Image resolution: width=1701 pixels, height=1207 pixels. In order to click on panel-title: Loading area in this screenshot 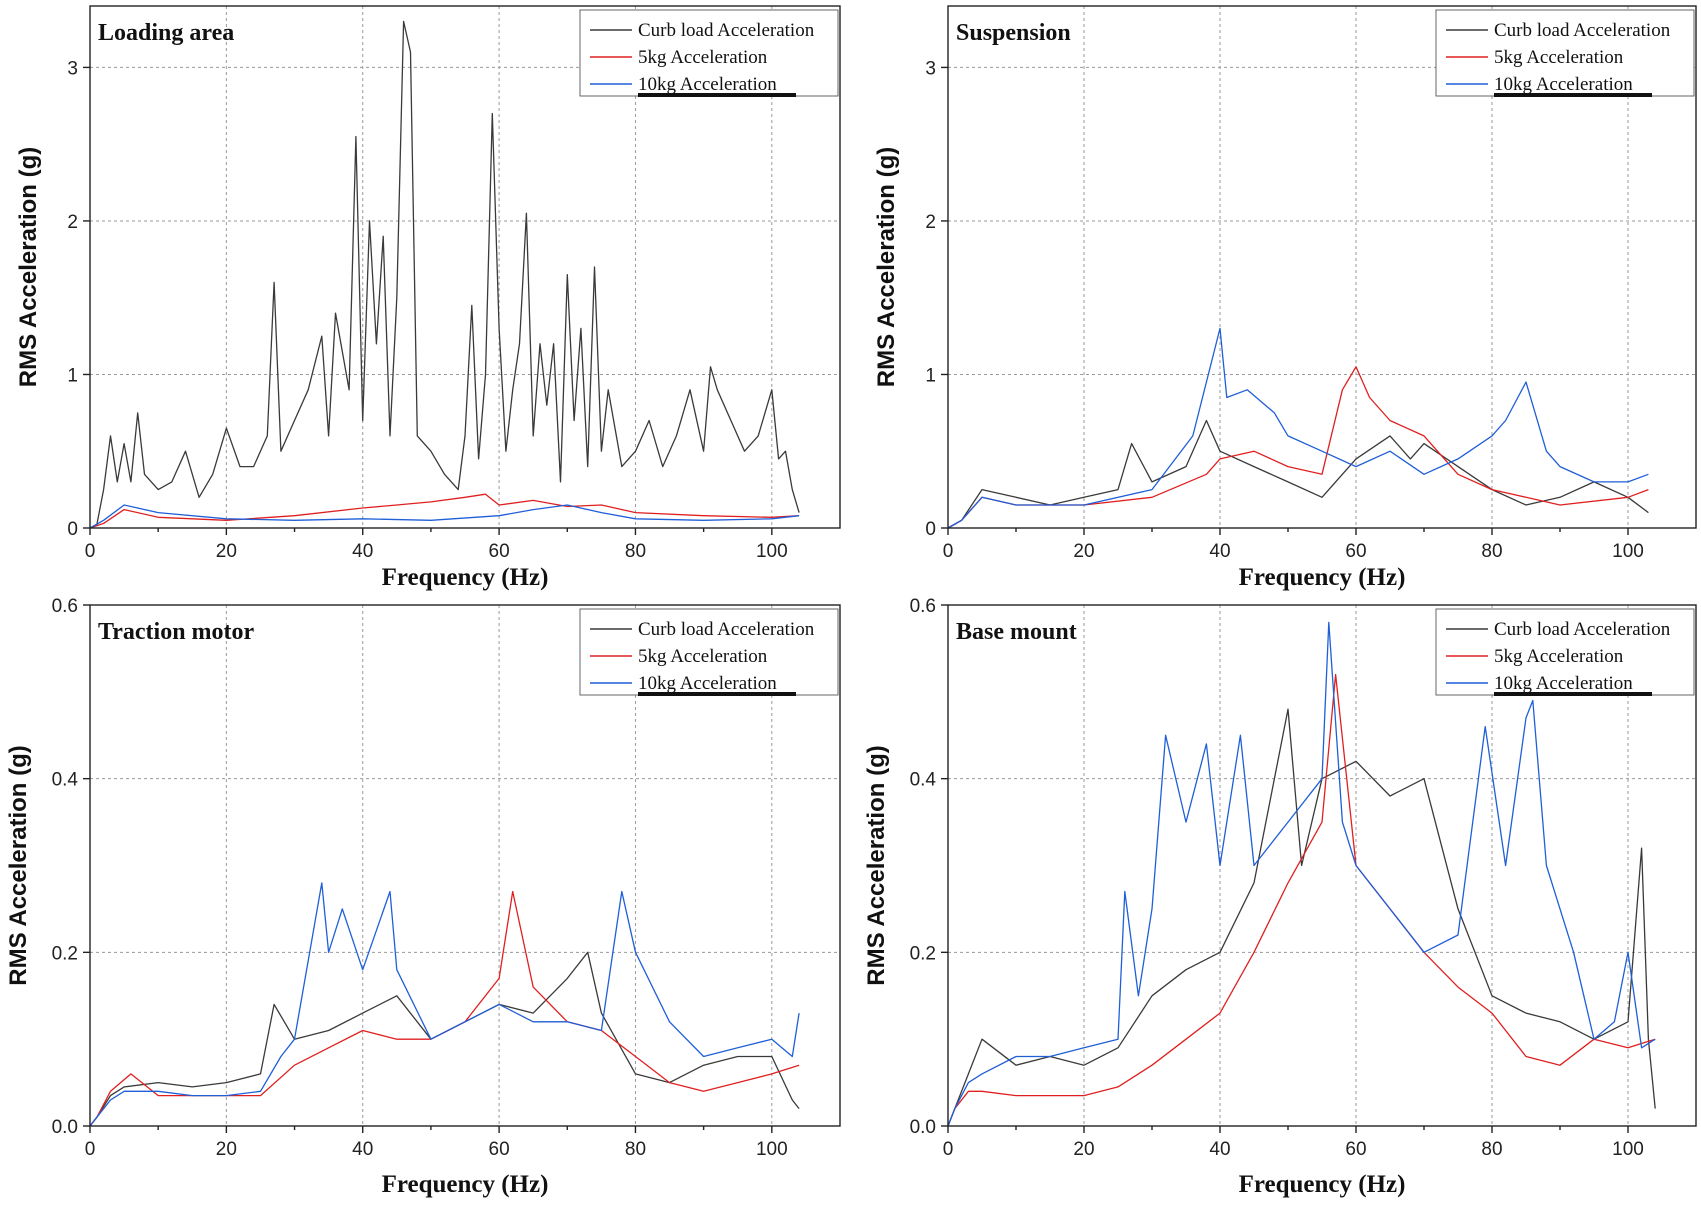, I will do `click(166, 33)`.